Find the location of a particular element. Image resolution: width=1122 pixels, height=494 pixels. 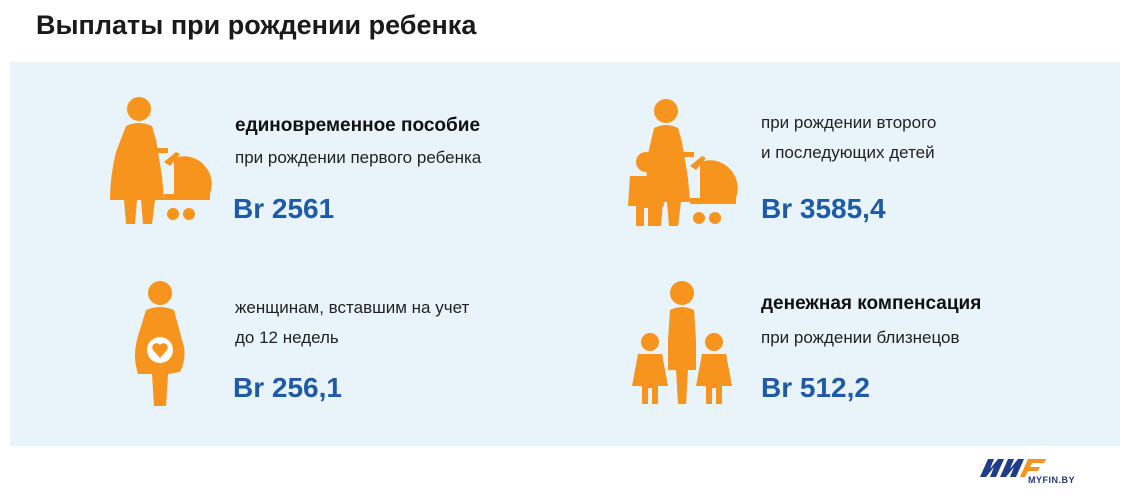

mother-with-child-and-stroller-icon is located at coordinates (683, 162).